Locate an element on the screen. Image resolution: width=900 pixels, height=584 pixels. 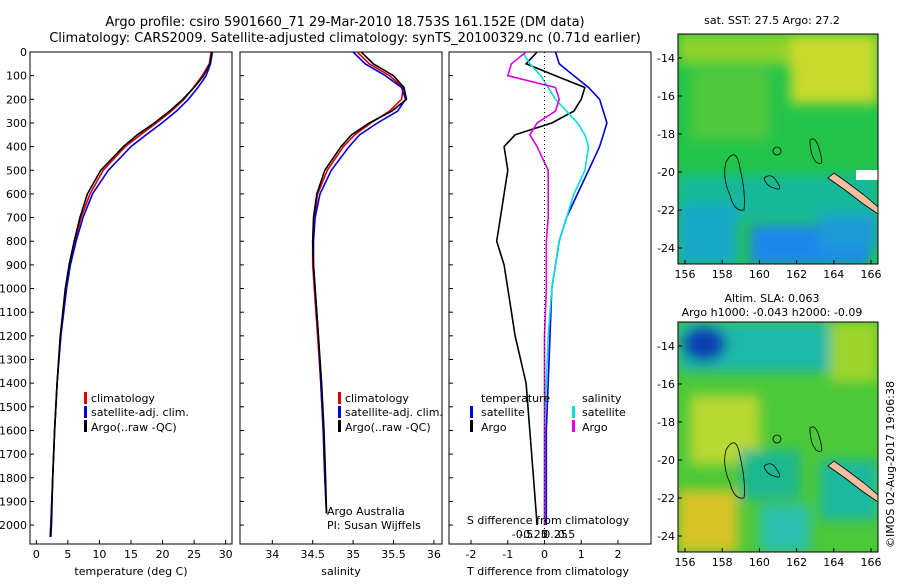
legend-swatch-argo is located at coordinates (85, 426).